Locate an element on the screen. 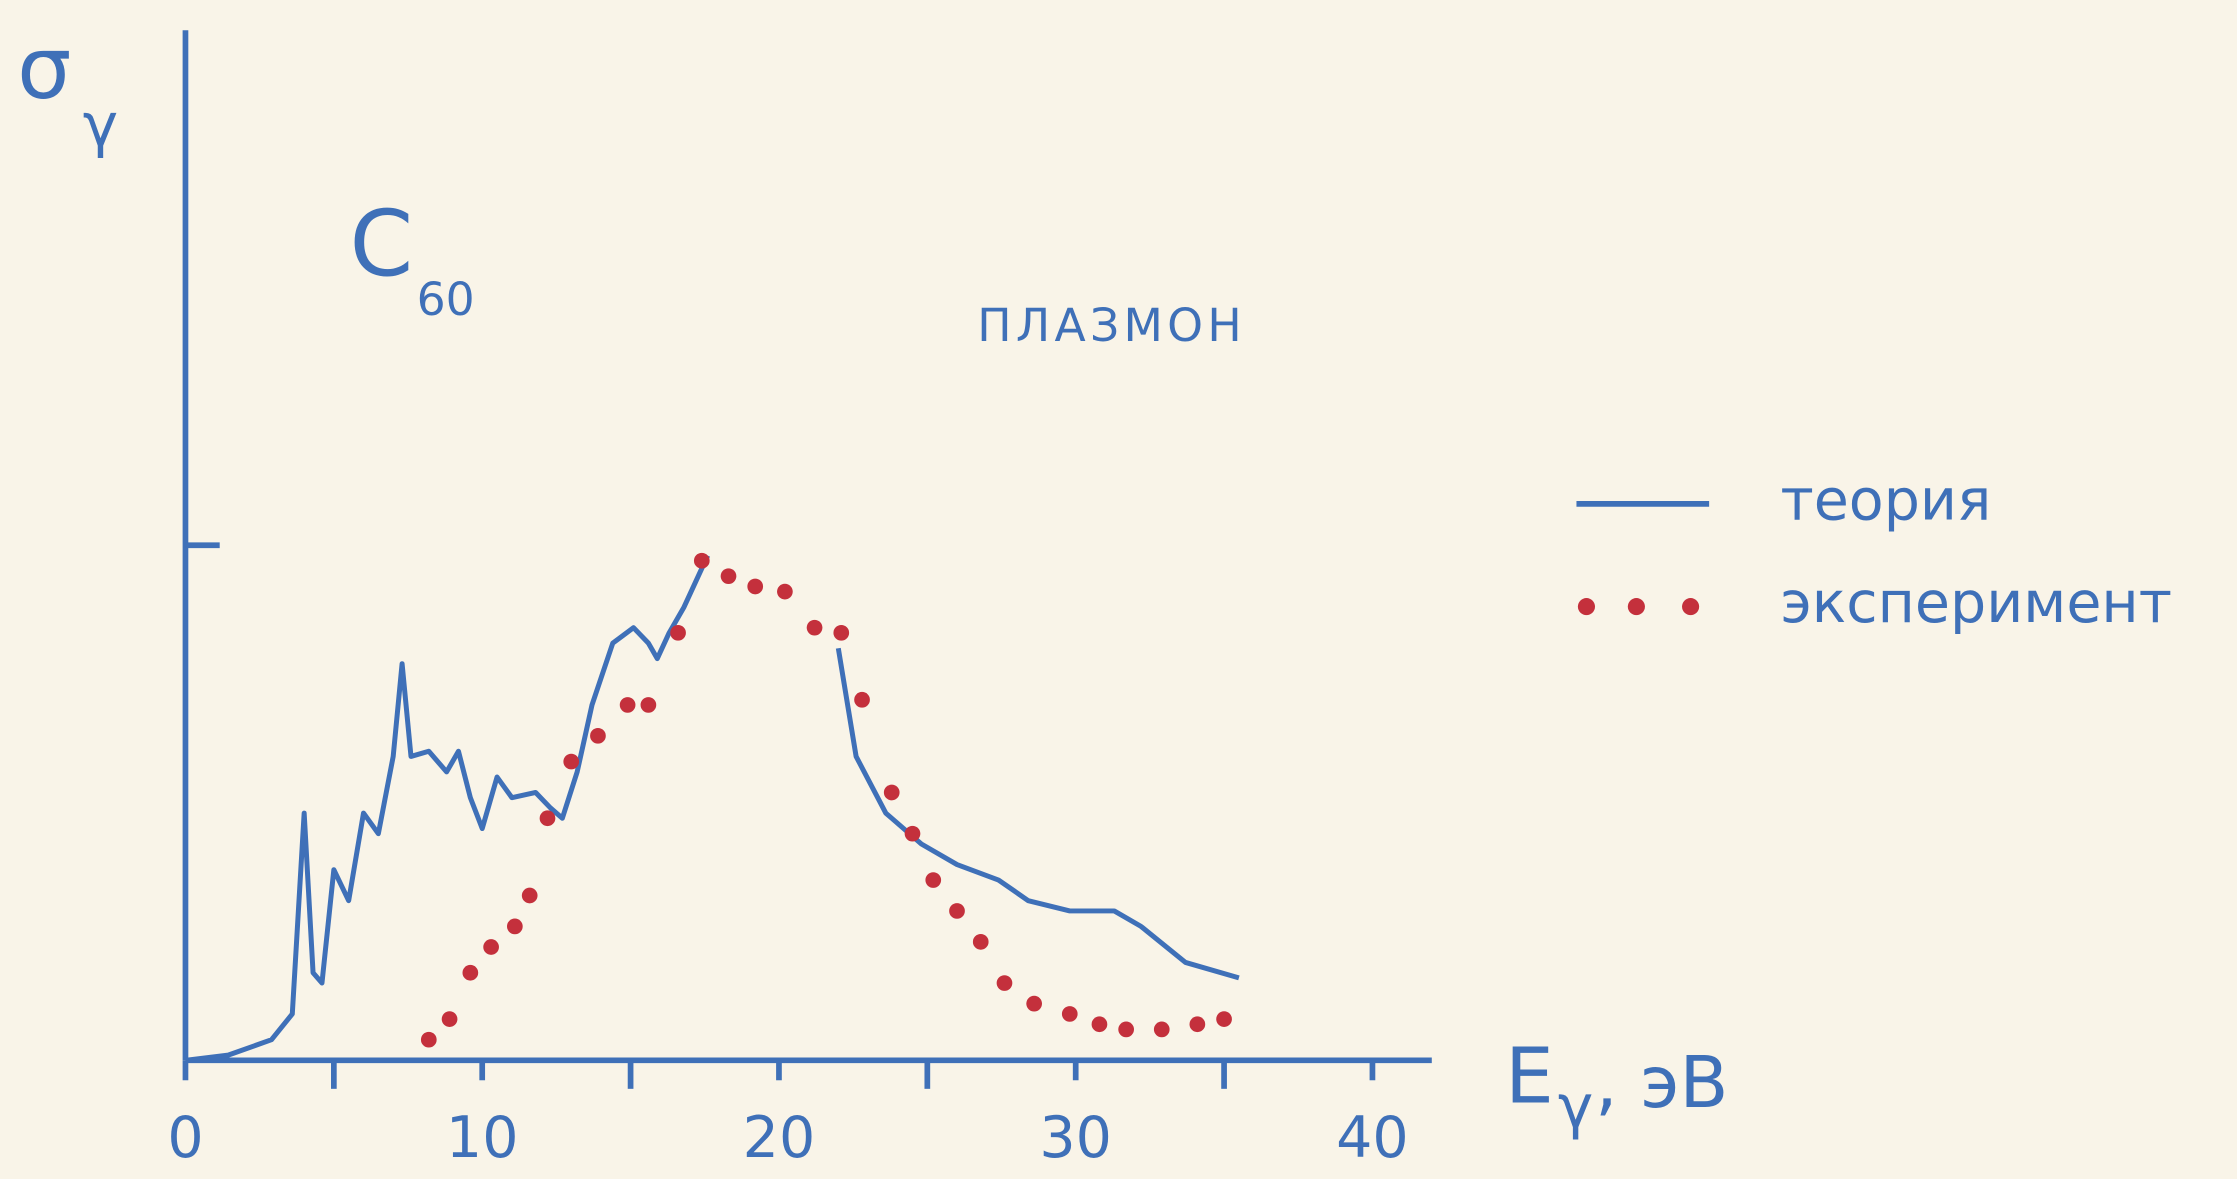 The height and width of the screenshot is (1179, 2237). legend-label: теория is located at coordinates (1885, 501).